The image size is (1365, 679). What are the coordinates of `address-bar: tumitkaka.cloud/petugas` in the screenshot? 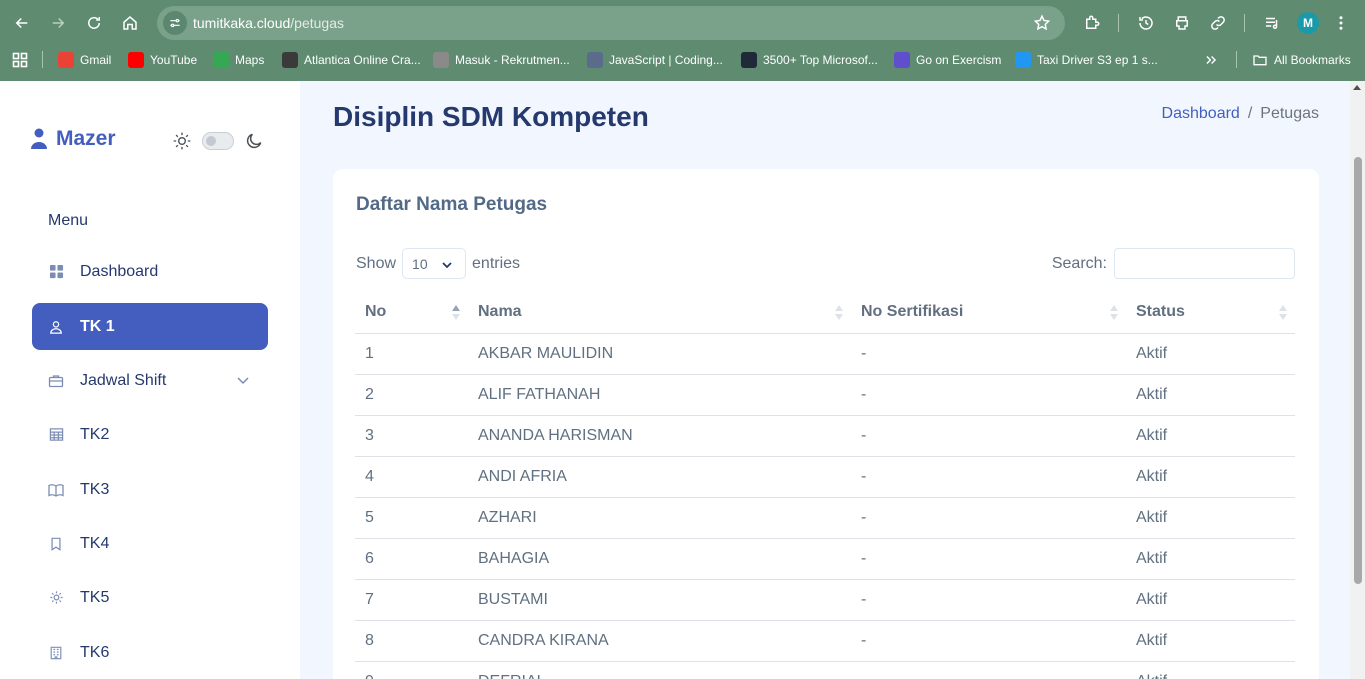 It's located at (611, 23).